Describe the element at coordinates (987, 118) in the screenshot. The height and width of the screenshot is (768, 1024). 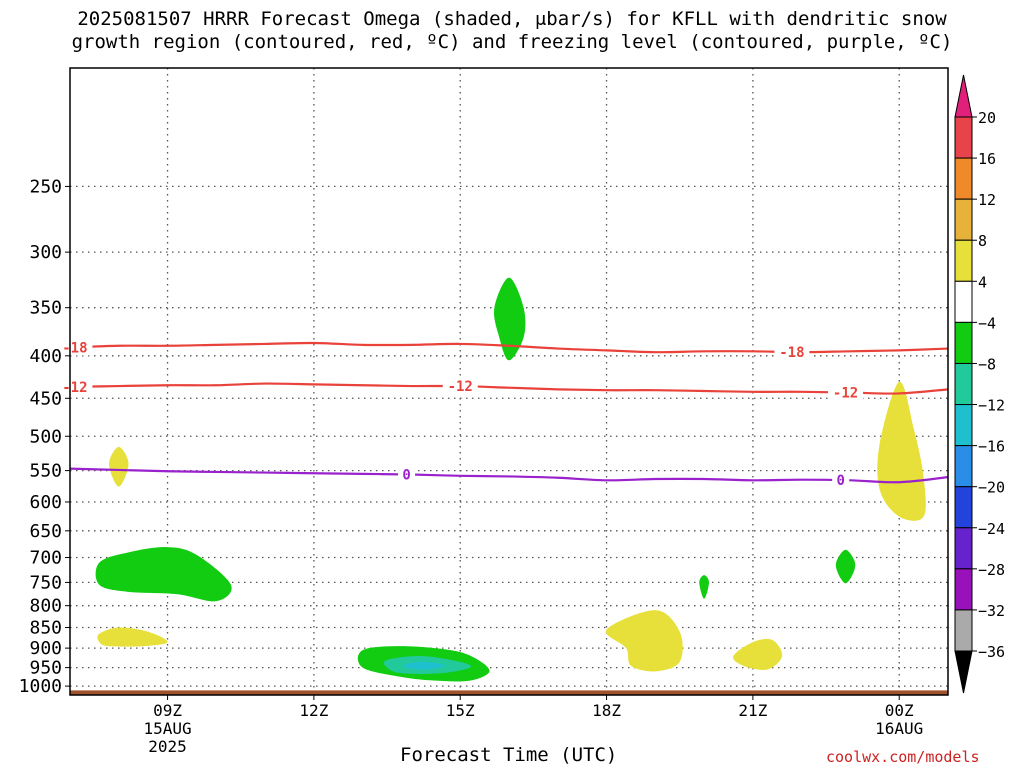
I see `colorbar-label: 20` at that location.